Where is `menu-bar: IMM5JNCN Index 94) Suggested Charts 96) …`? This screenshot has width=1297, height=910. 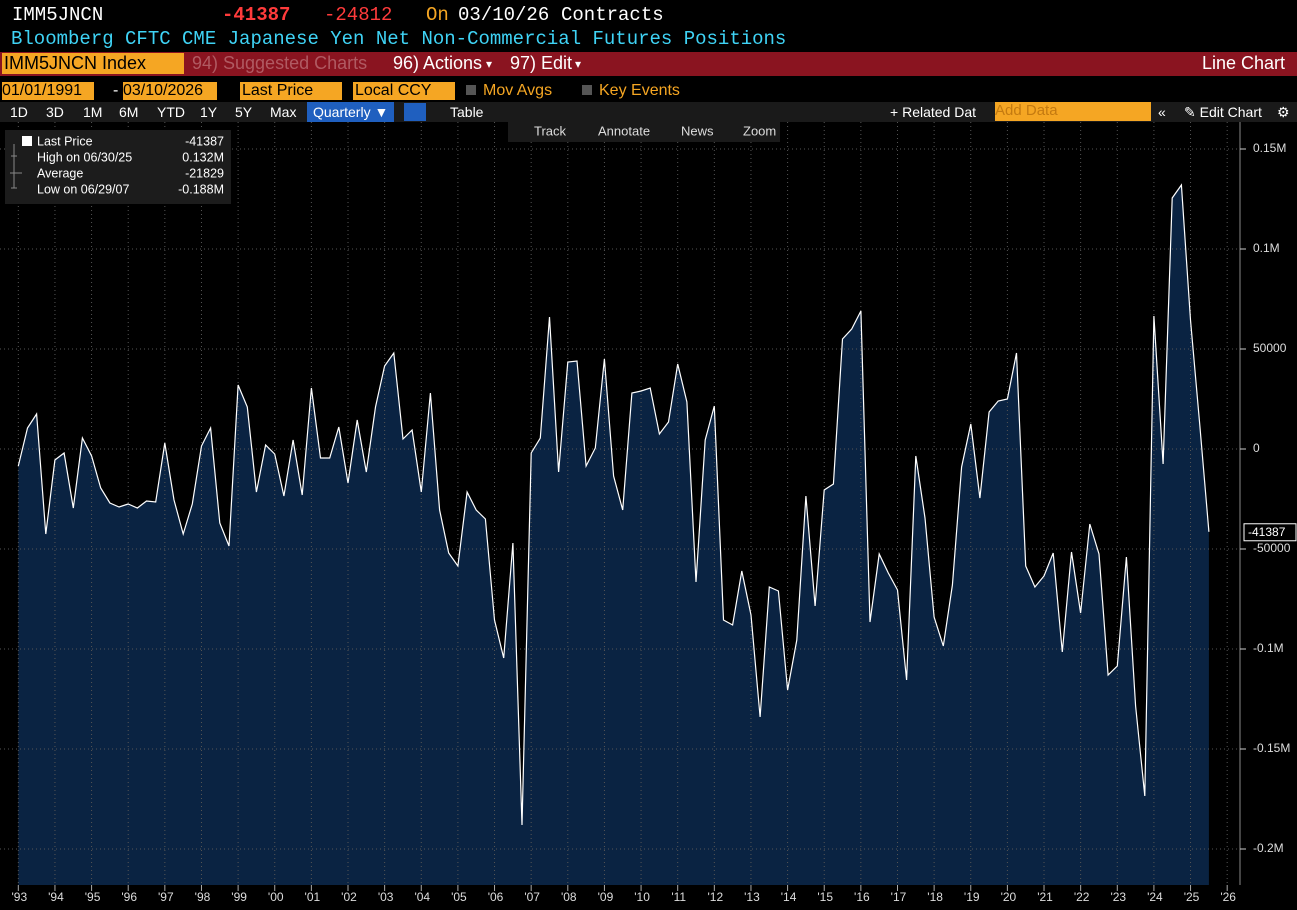 menu-bar: IMM5JNCN Index 94) Suggested Charts 96) … is located at coordinates (648, 64).